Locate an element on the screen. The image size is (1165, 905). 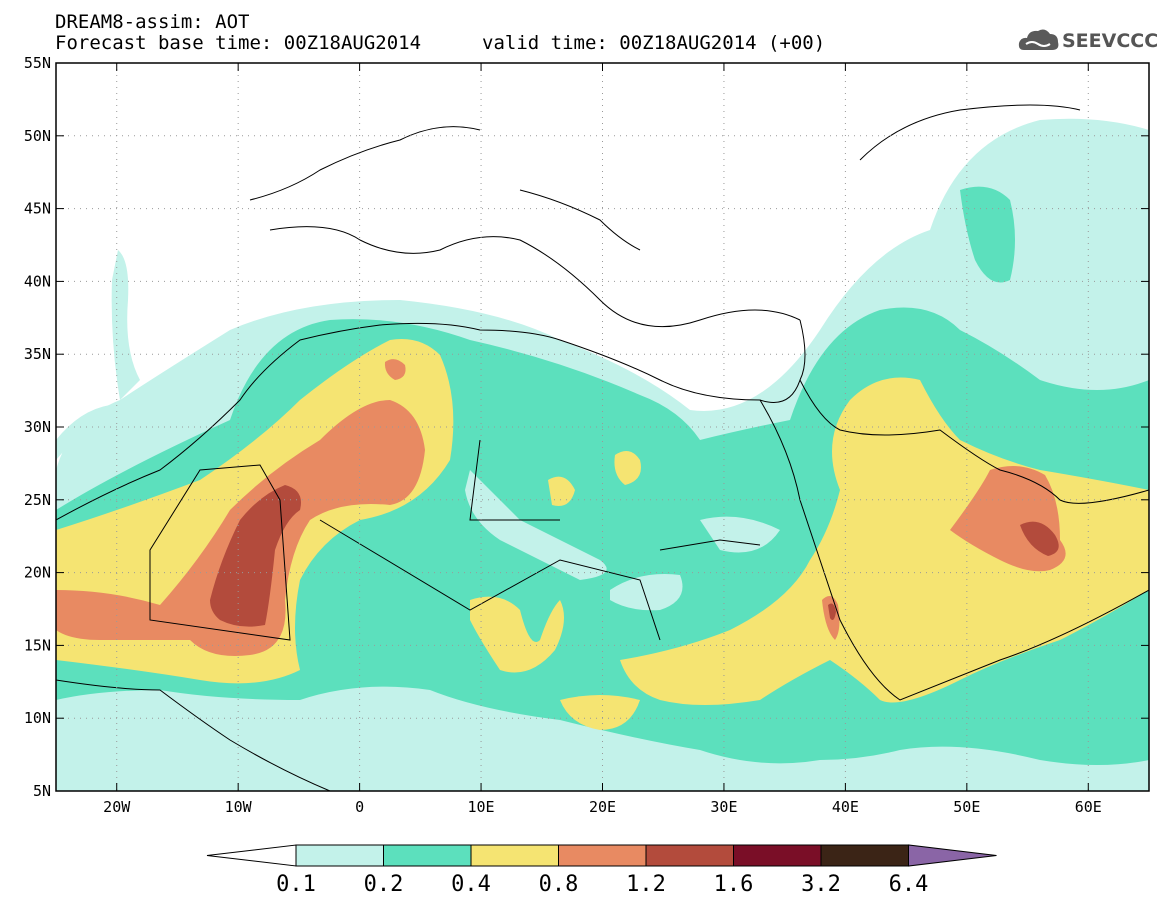
lon-tick-label: 40E is located at coordinates (845, 807).